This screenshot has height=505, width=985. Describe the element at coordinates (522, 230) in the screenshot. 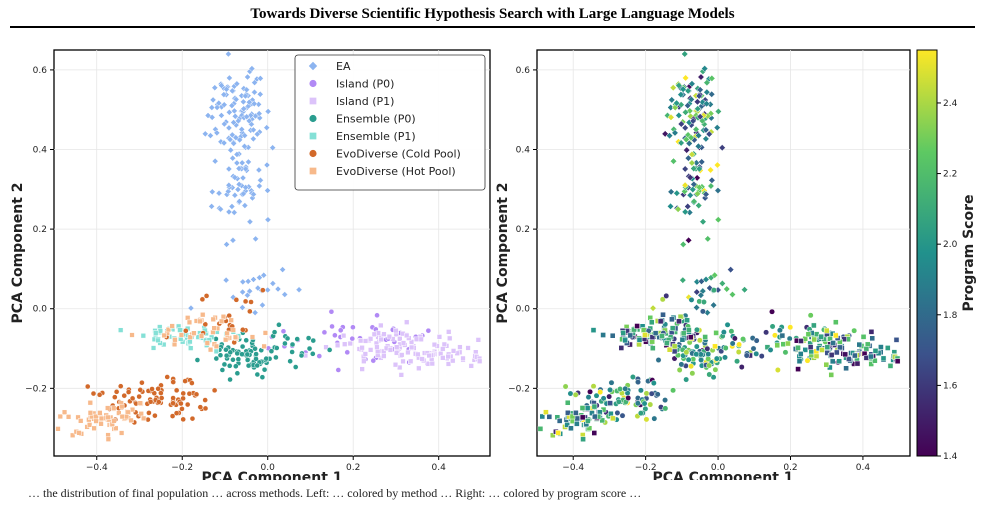

I see `right-y-ticks: −0.2 0.0 0.2 0.4 0.6` at that location.